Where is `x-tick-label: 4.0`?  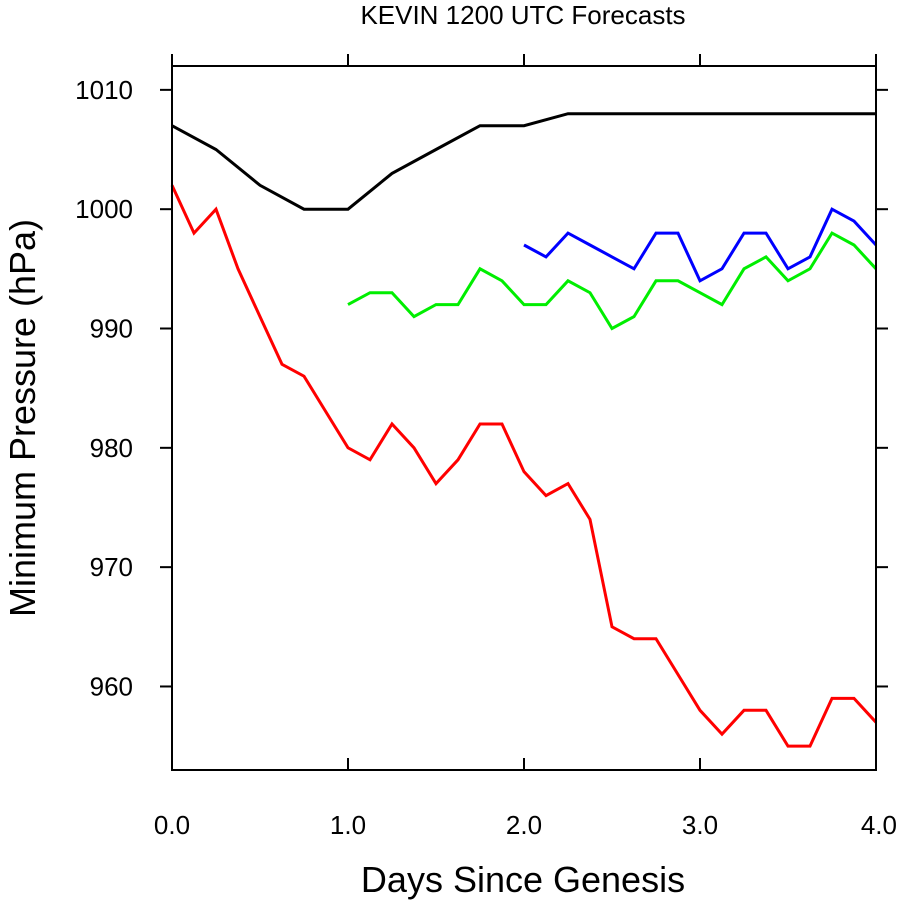
x-tick-label: 4.0 is located at coordinates (879, 825).